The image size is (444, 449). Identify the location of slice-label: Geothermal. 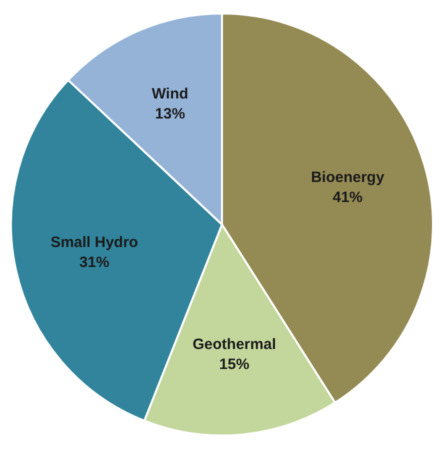
(234, 344).